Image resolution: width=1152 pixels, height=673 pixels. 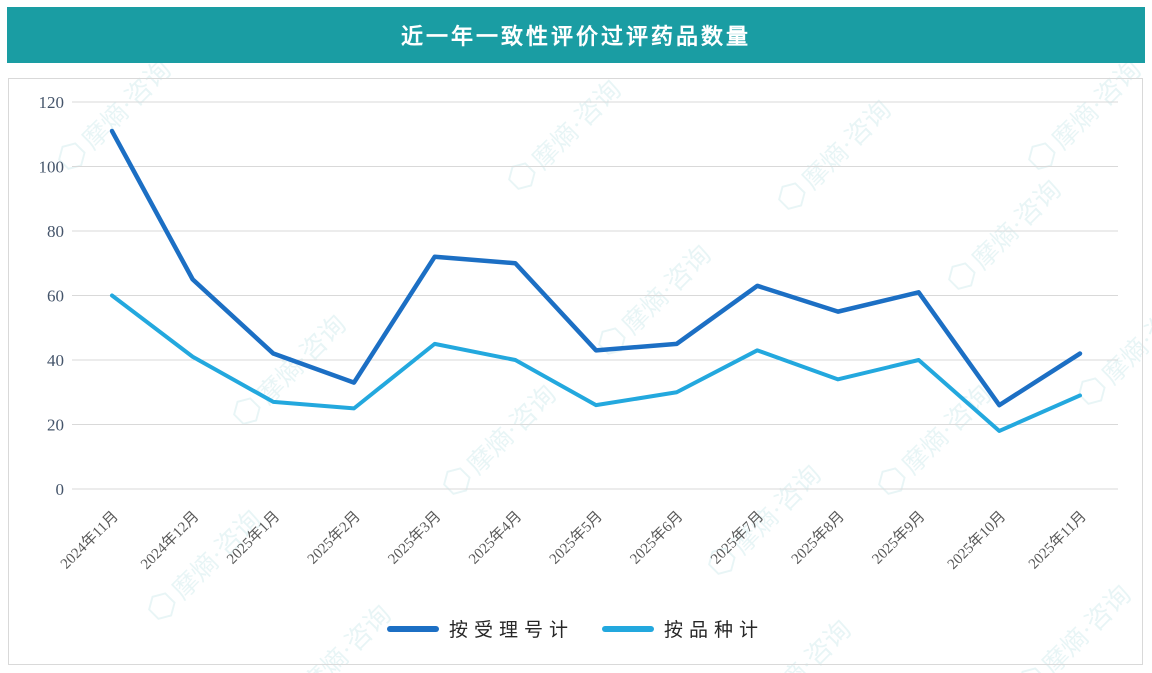 What do you see at coordinates (60, 489) in the screenshot?
I see `y-tick-label-0: 0` at bounding box center [60, 489].